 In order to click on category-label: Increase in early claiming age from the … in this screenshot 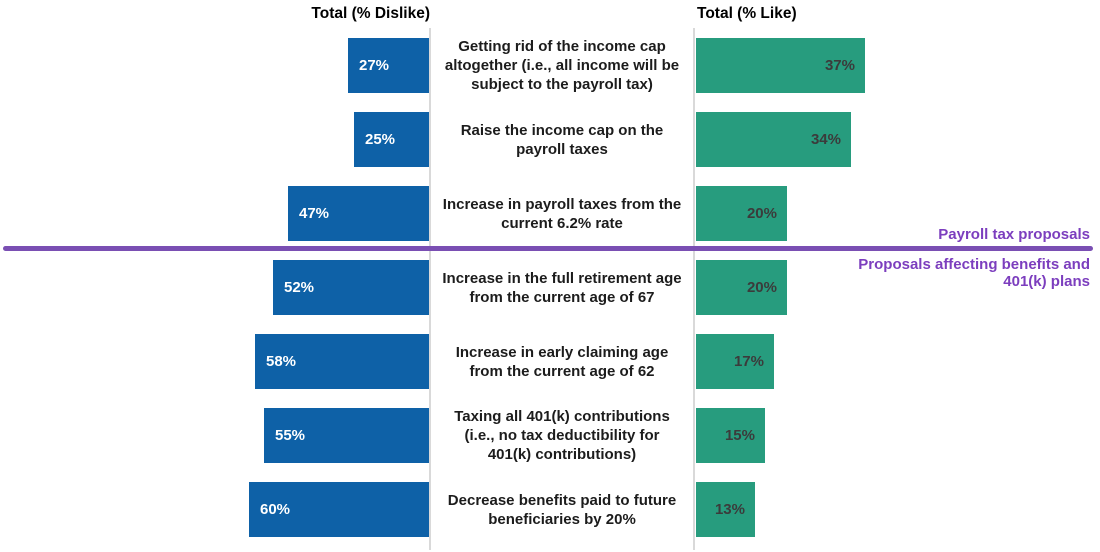, I will do `click(562, 361)`.